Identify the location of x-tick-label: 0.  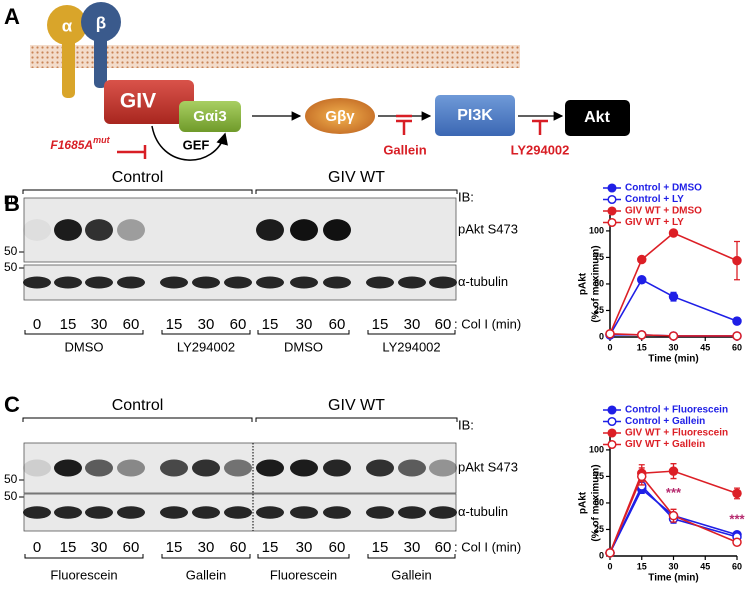
(609, 566).